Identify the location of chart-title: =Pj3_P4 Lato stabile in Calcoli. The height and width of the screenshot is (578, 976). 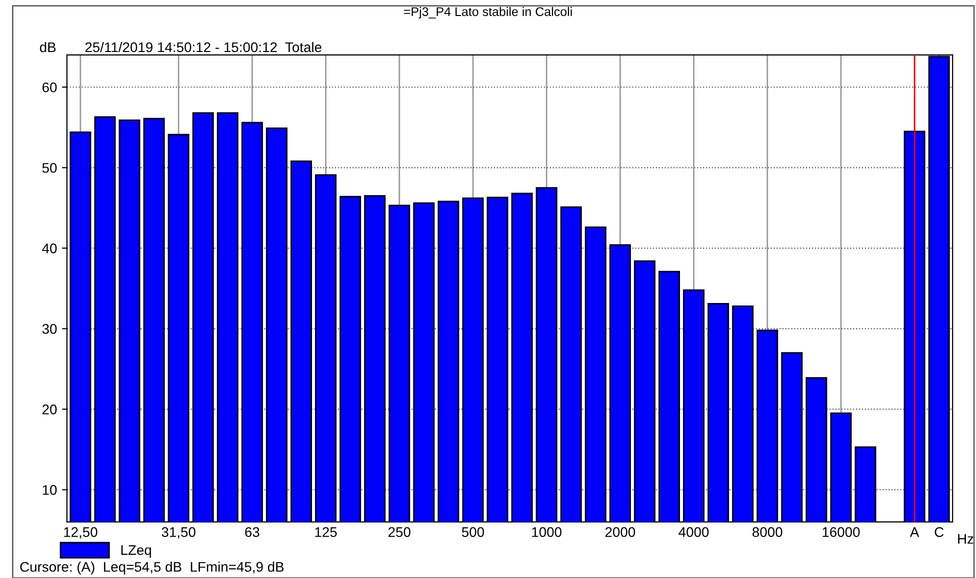
(488, 12).